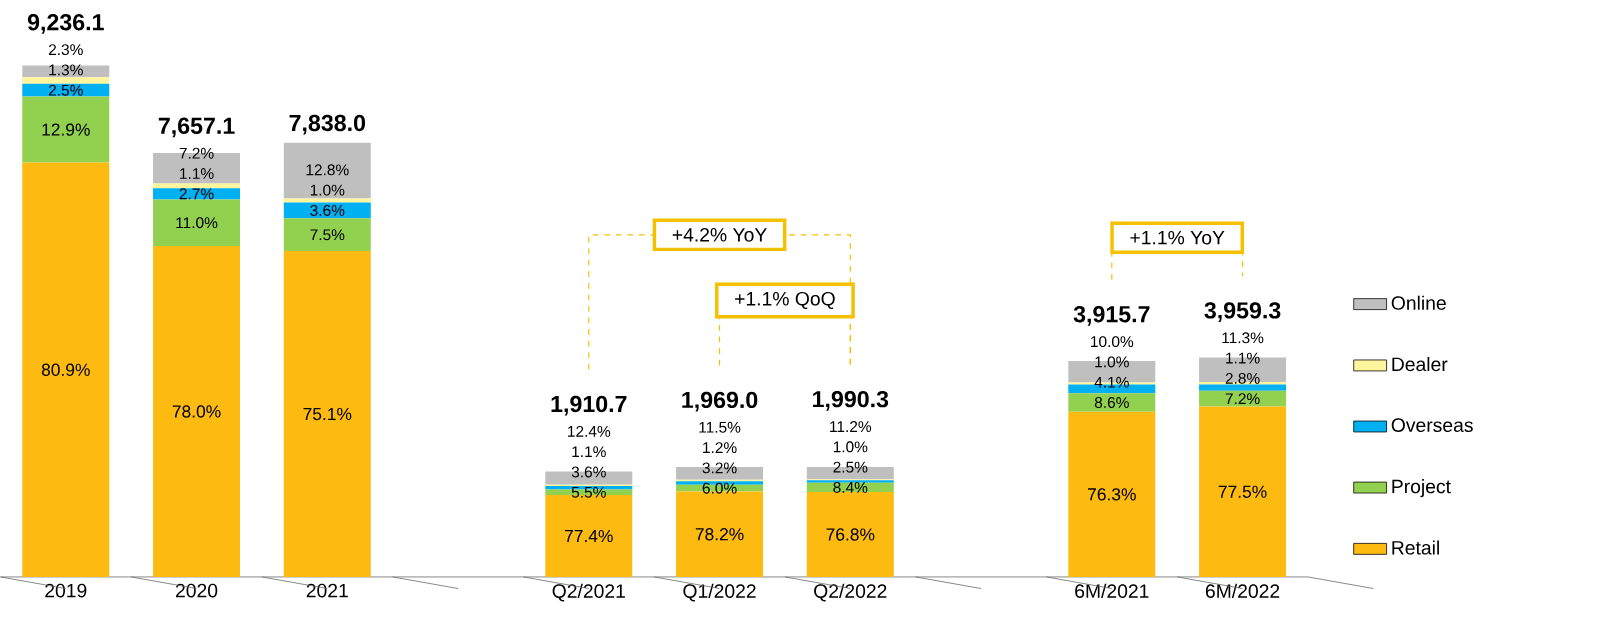  Describe the element at coordinates (196, 127) in the screenshot. I see `annotation: 7,657.1` at that location.